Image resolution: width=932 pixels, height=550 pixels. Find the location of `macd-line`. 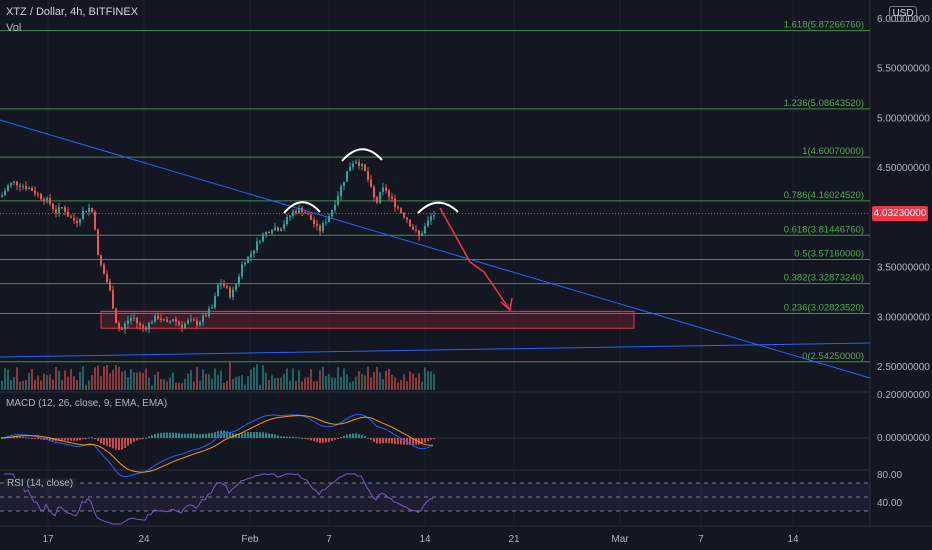

macd-line is located at coordinates (217, 446).